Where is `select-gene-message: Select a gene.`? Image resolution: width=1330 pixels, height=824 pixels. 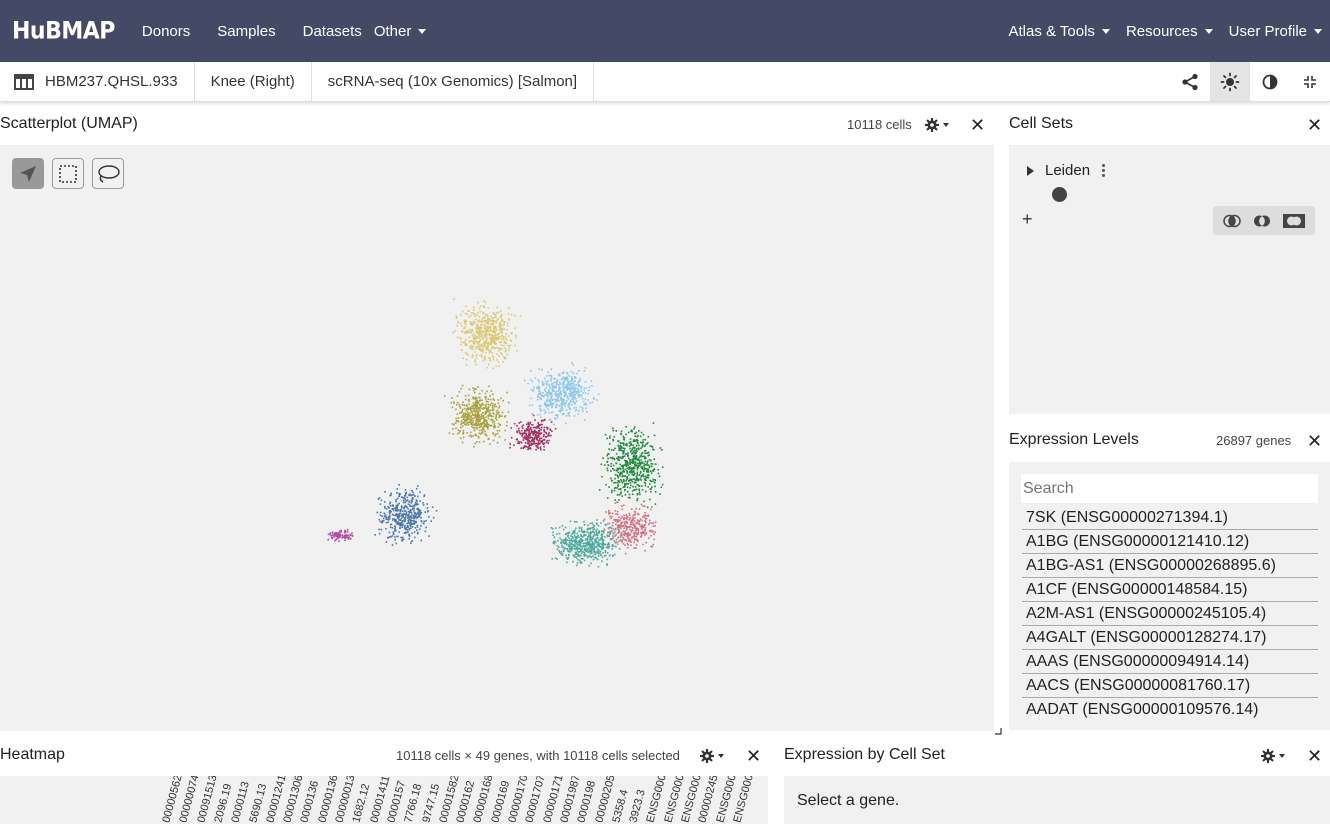 select-gene-message: Select a gene. is located at coordinates (848, 800).